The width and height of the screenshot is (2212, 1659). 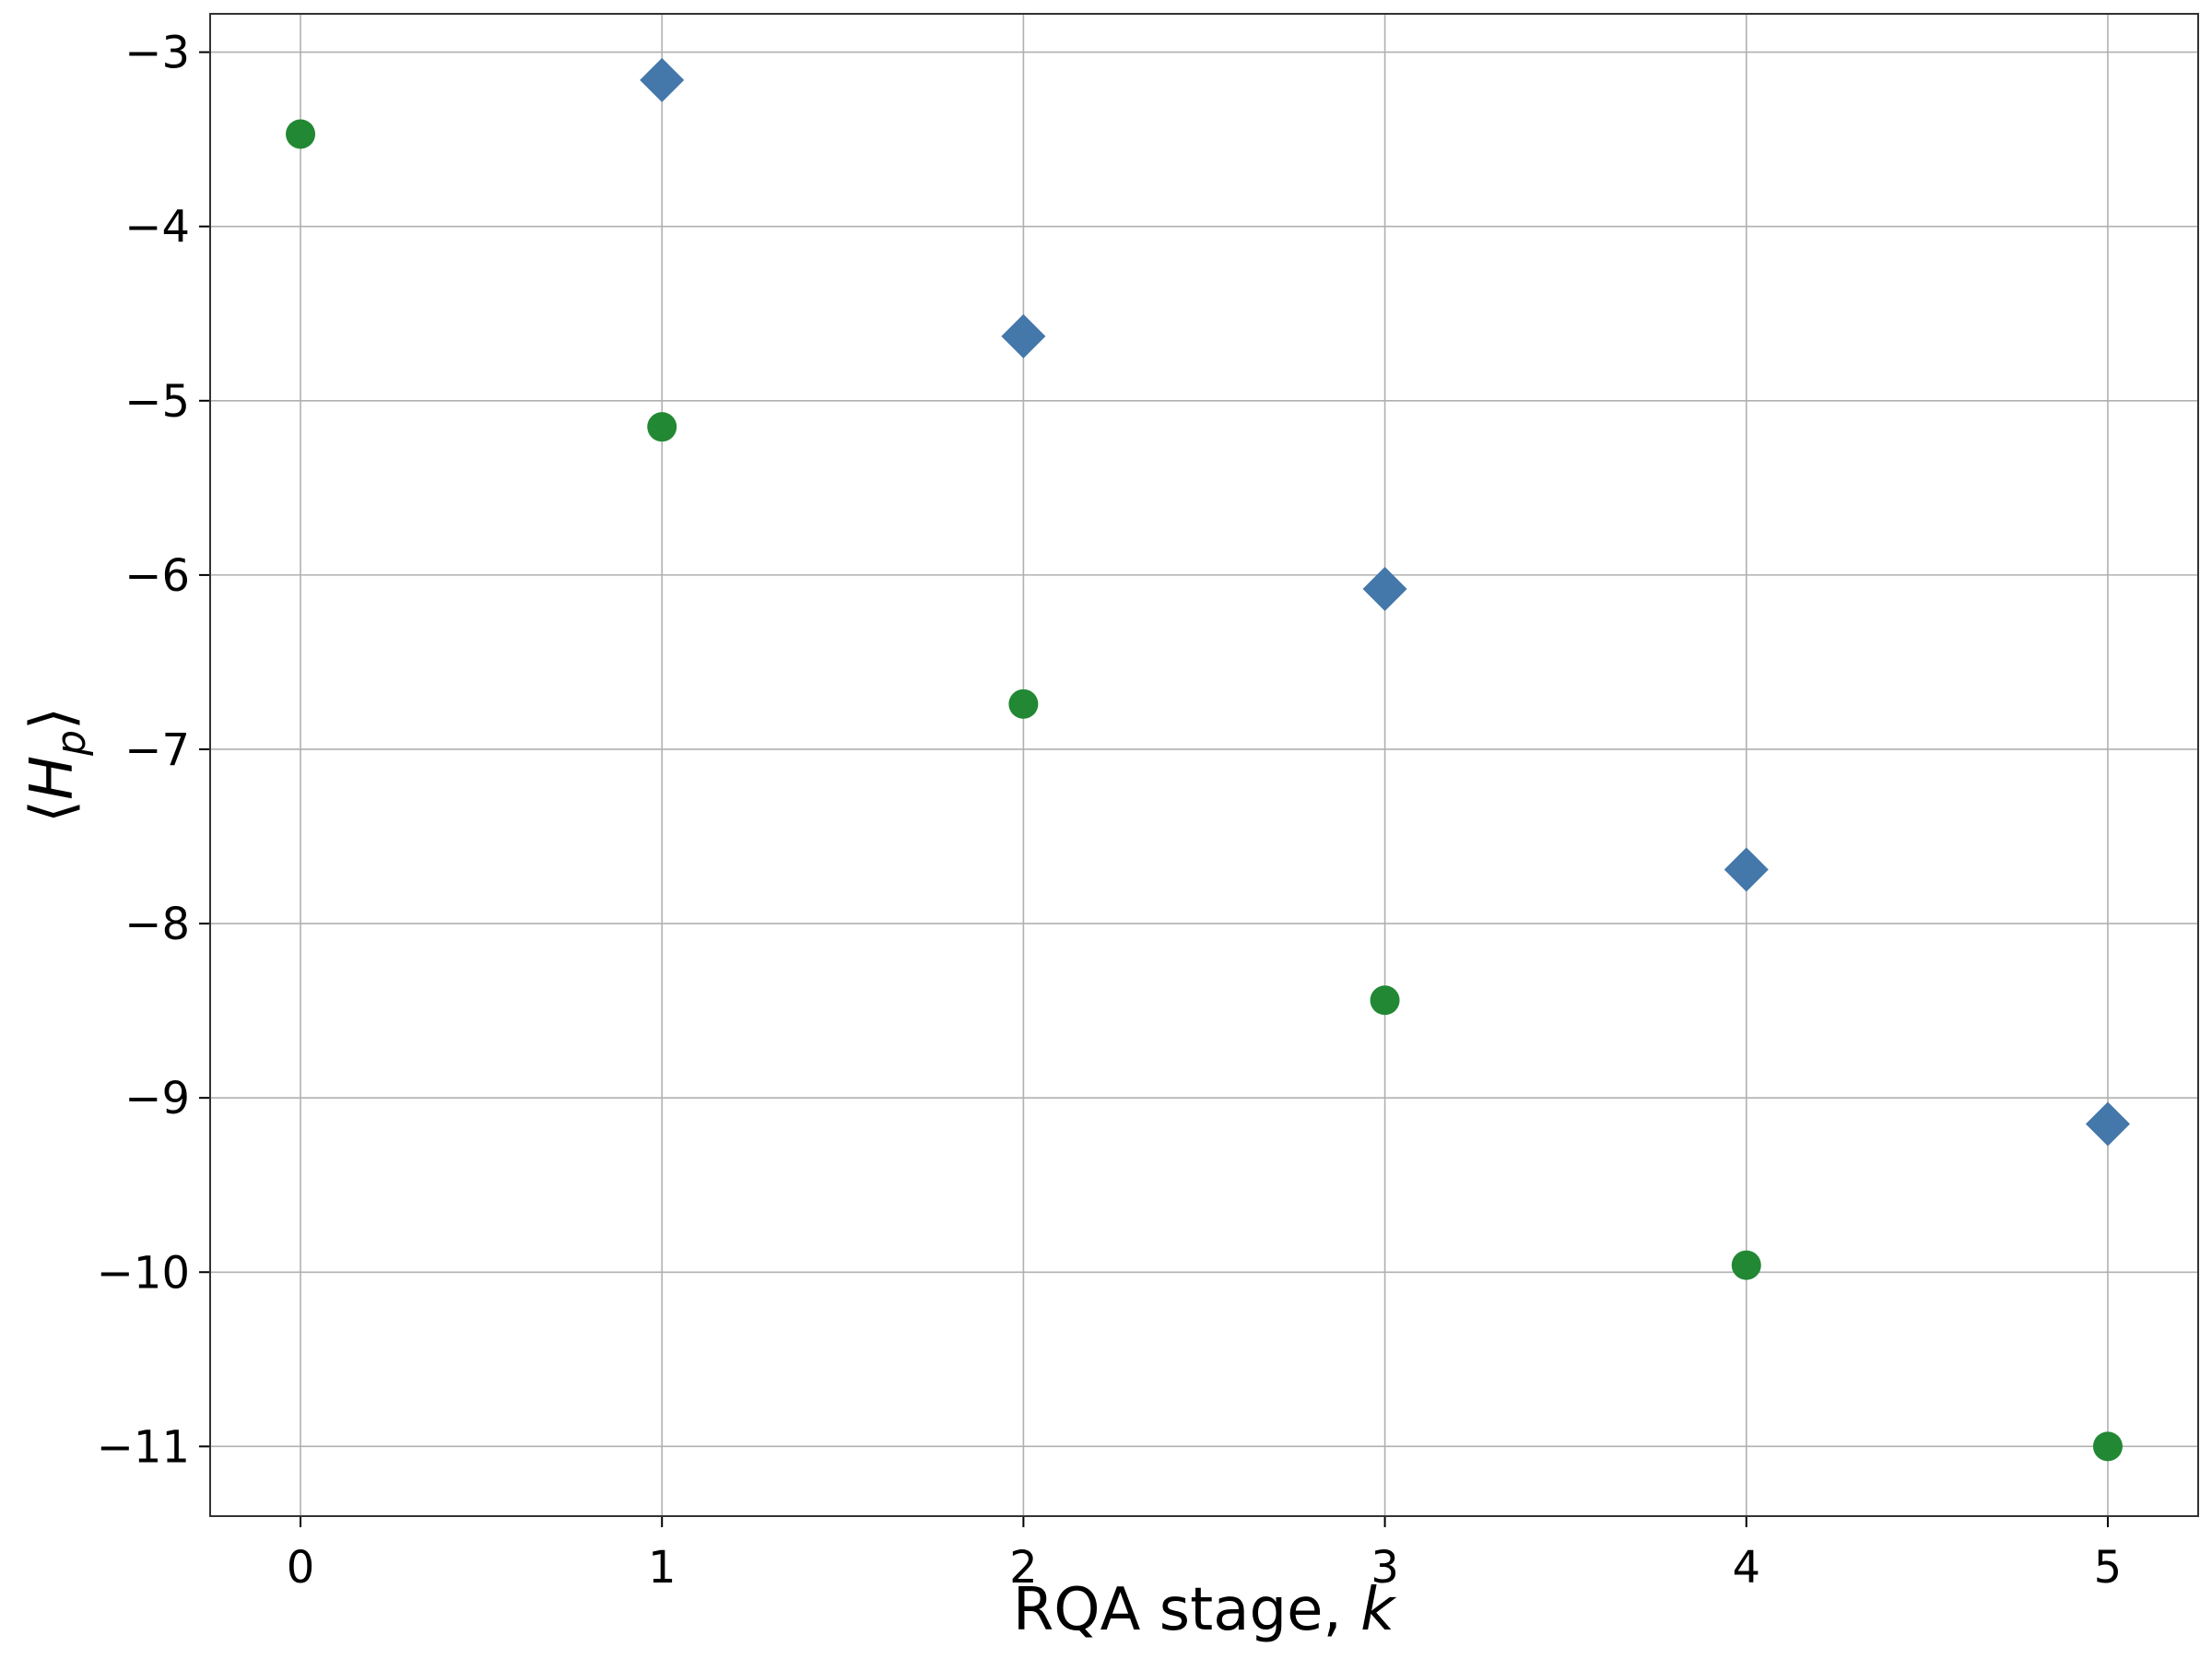 I want to click on y-tick-label: −3, so click(x=157, y=53).